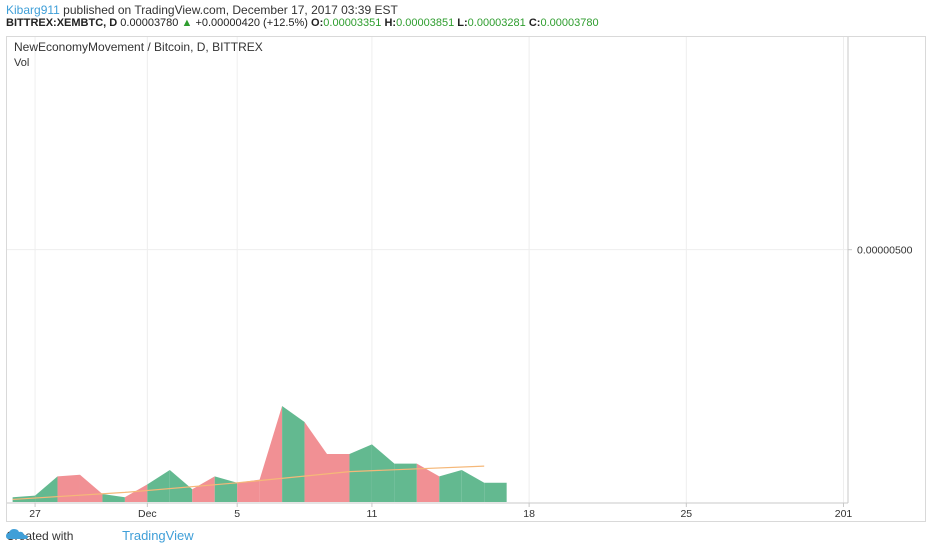  Describe the element at coordinates (40, 536) in the screenshot. I see `created-with-label: Created with` at that location.